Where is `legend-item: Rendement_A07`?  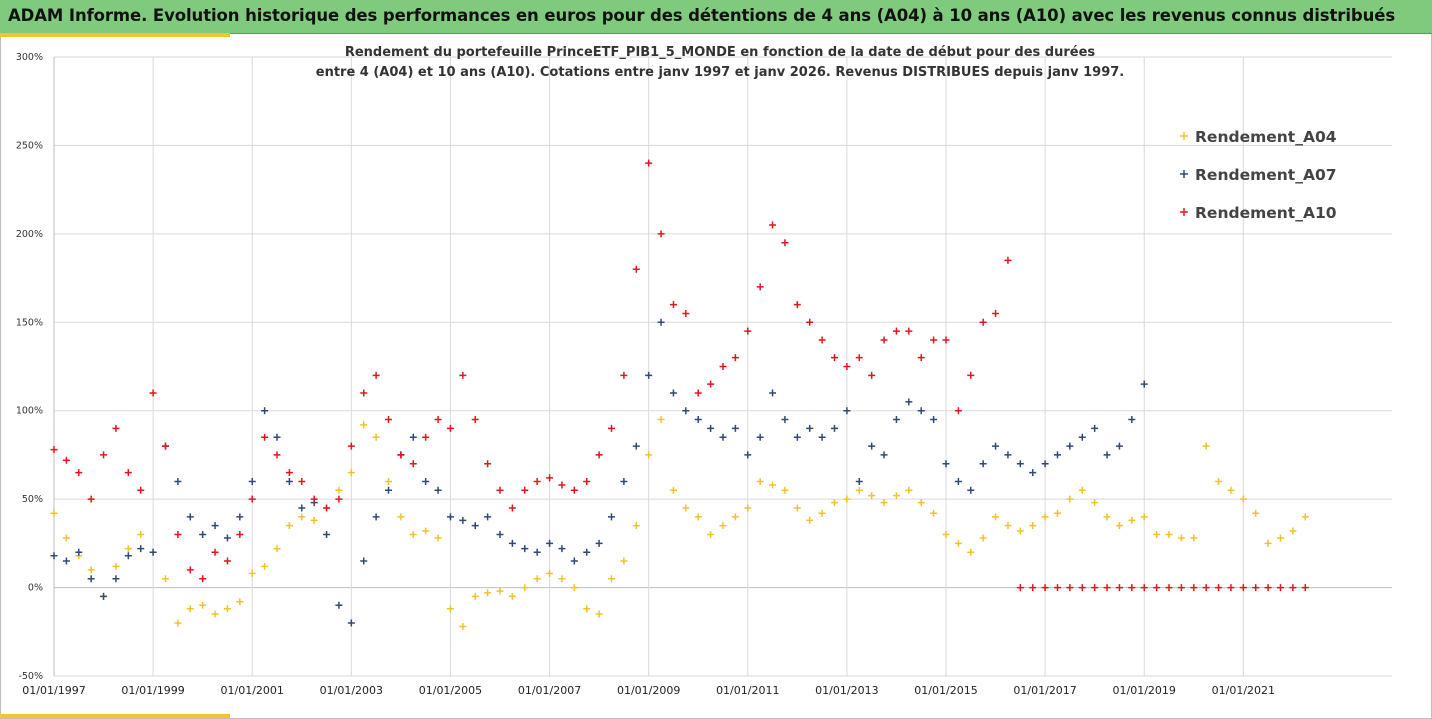
legend-item: Rendement_A07 is located at coordinates (1258, 175).